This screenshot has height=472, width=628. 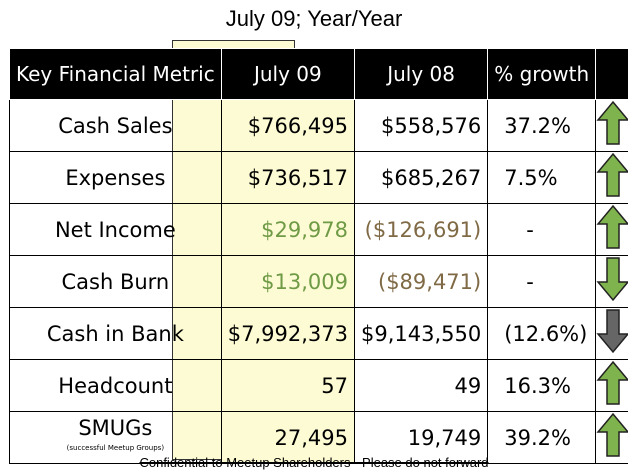 I want to click on july09-value: $13,009, so click(x=287, y=281).